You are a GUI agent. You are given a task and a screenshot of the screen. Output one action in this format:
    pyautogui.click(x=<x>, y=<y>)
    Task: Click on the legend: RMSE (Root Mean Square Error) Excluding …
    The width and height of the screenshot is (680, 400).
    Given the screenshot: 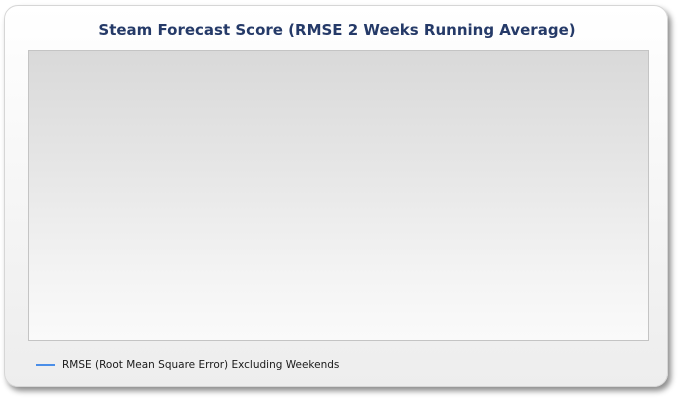 What is the action you would take?
    pyautogui.click(x=187, y=365)
    